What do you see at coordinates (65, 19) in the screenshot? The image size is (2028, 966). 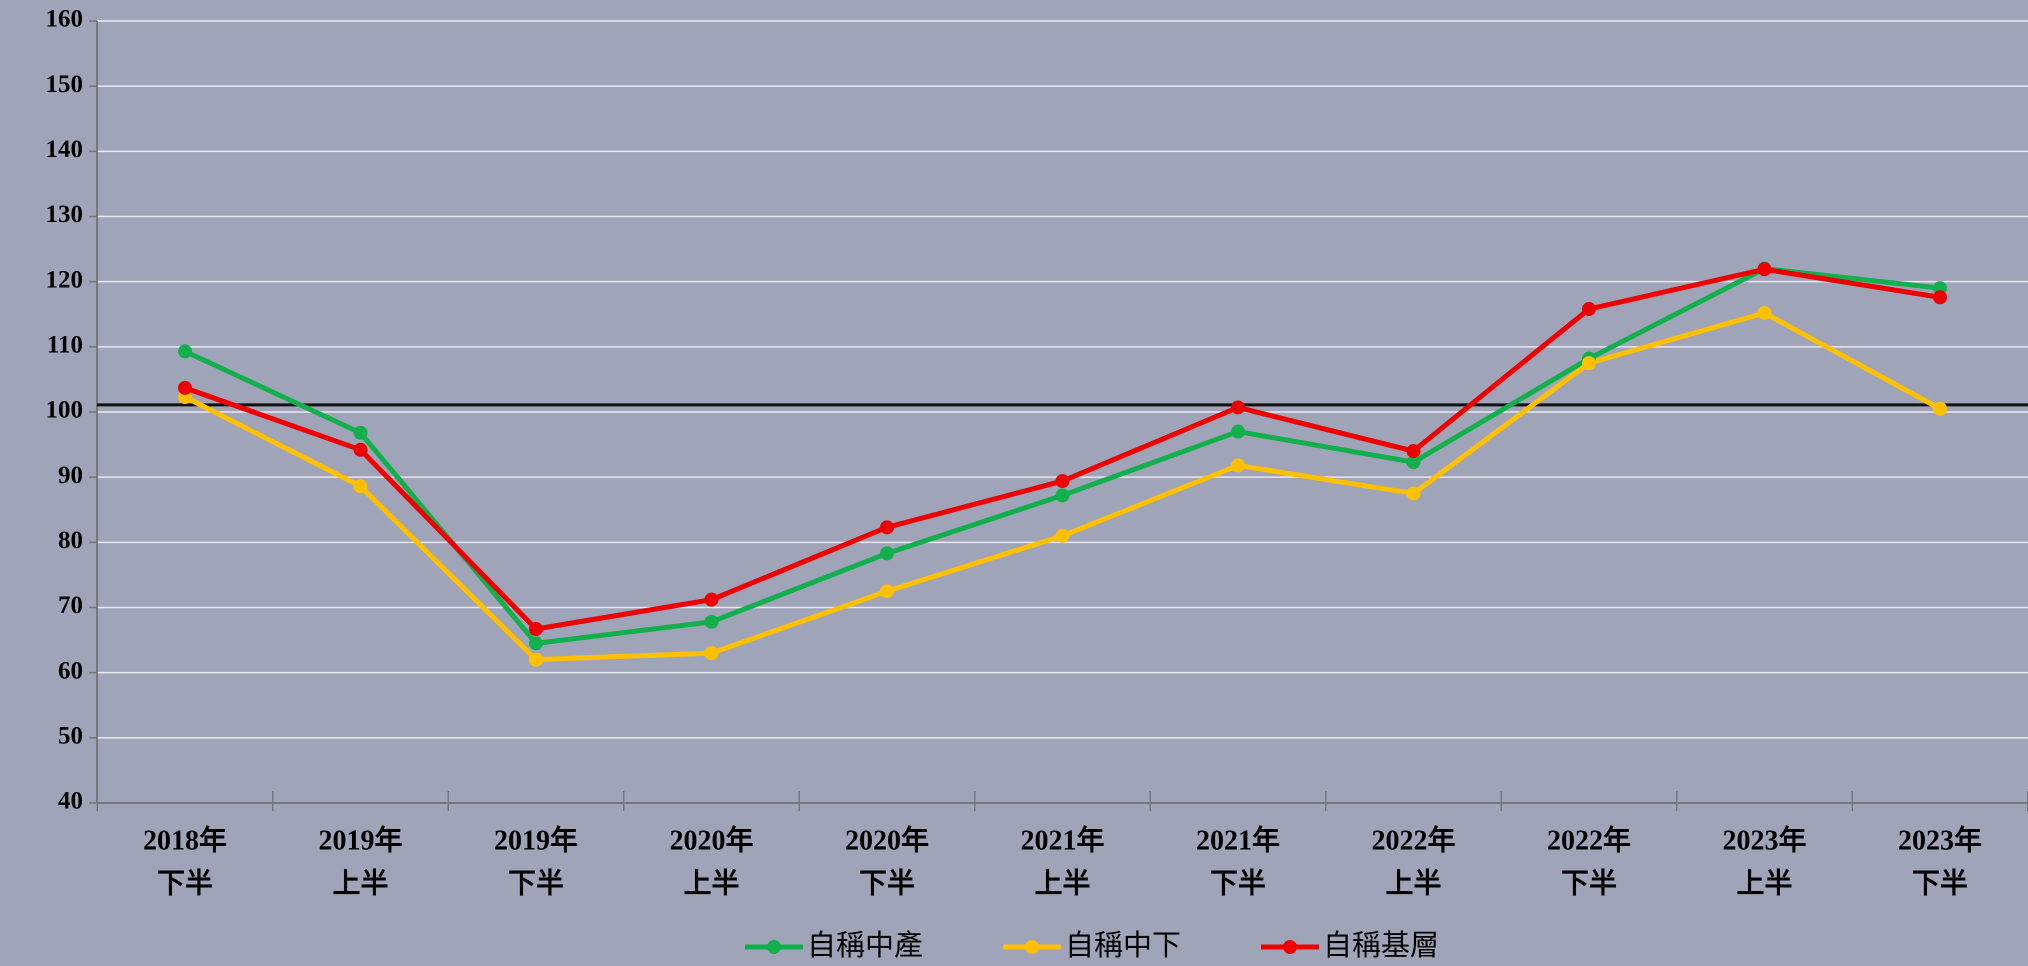 I see `y-tick-label: 160` at bounding box center [65, 19].